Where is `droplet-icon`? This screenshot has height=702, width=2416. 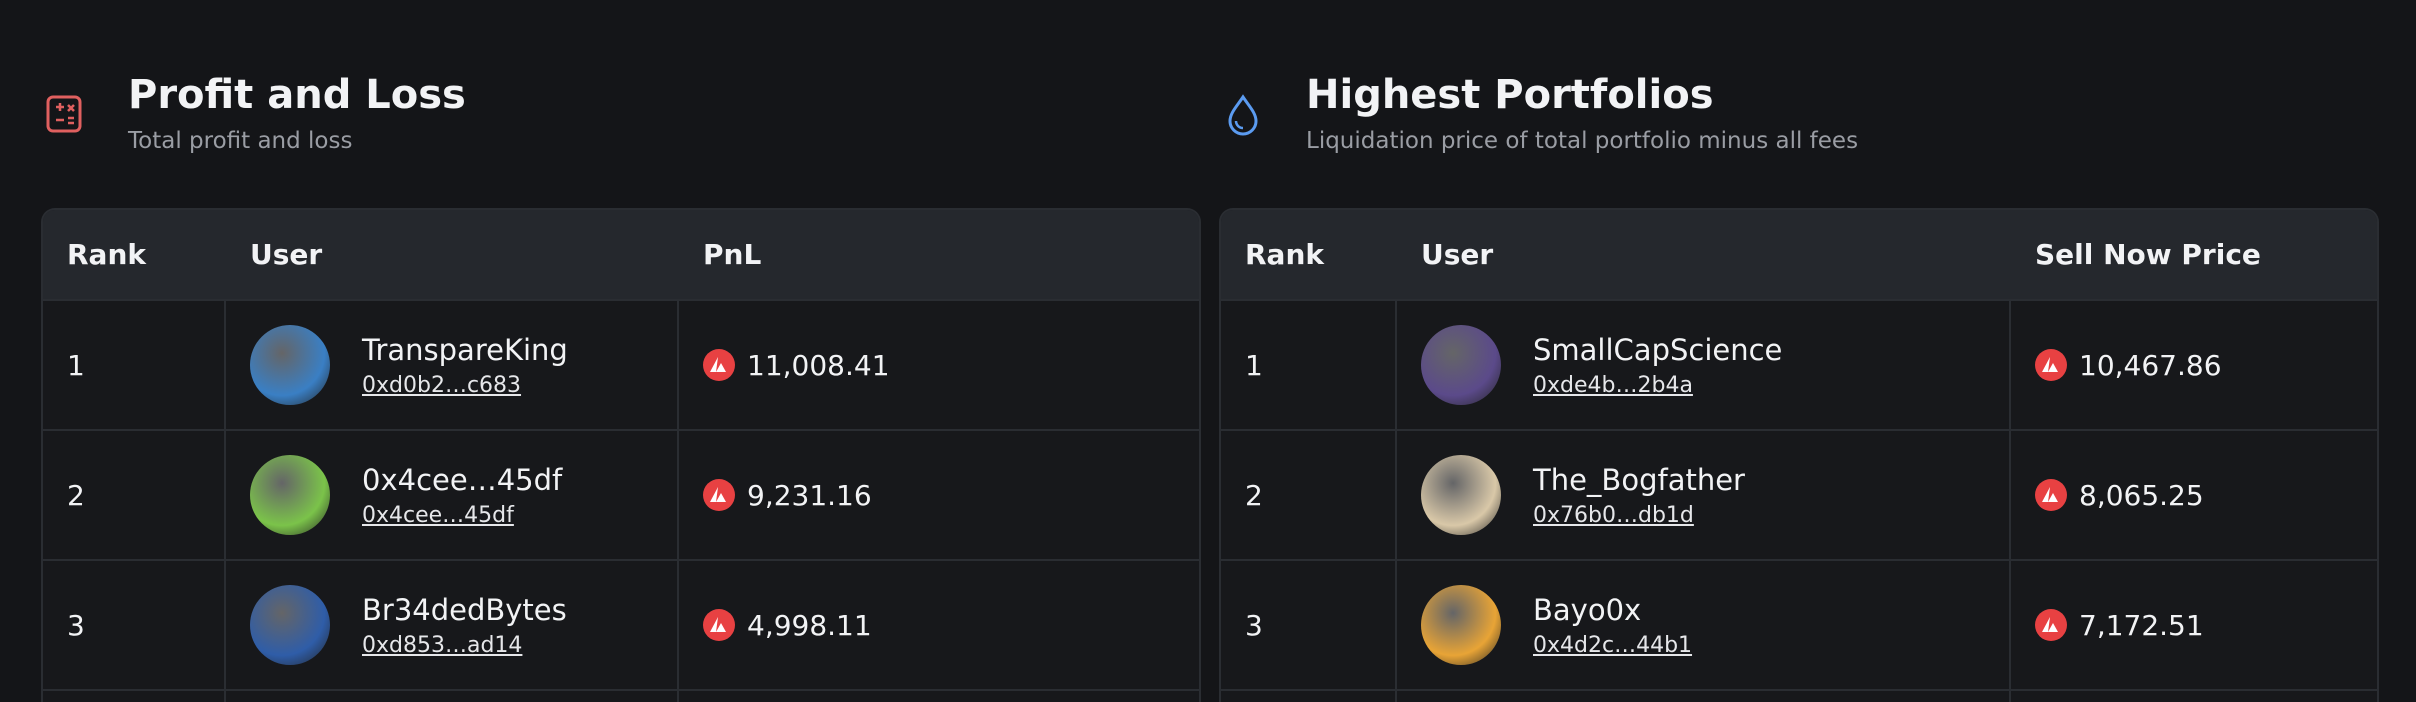 droplet-icon is located at coordinates (1243, 115).